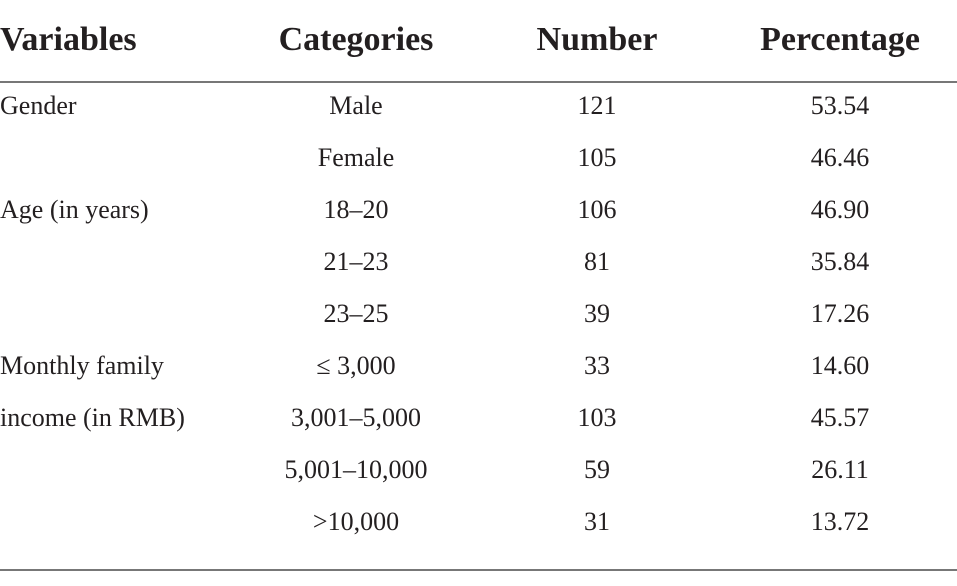 The height and width of the screenshot is (586, 957). Describe the element at coordinates (92, 417) in the screenshot. I see `variable-label: income (in RMB)` at that location.